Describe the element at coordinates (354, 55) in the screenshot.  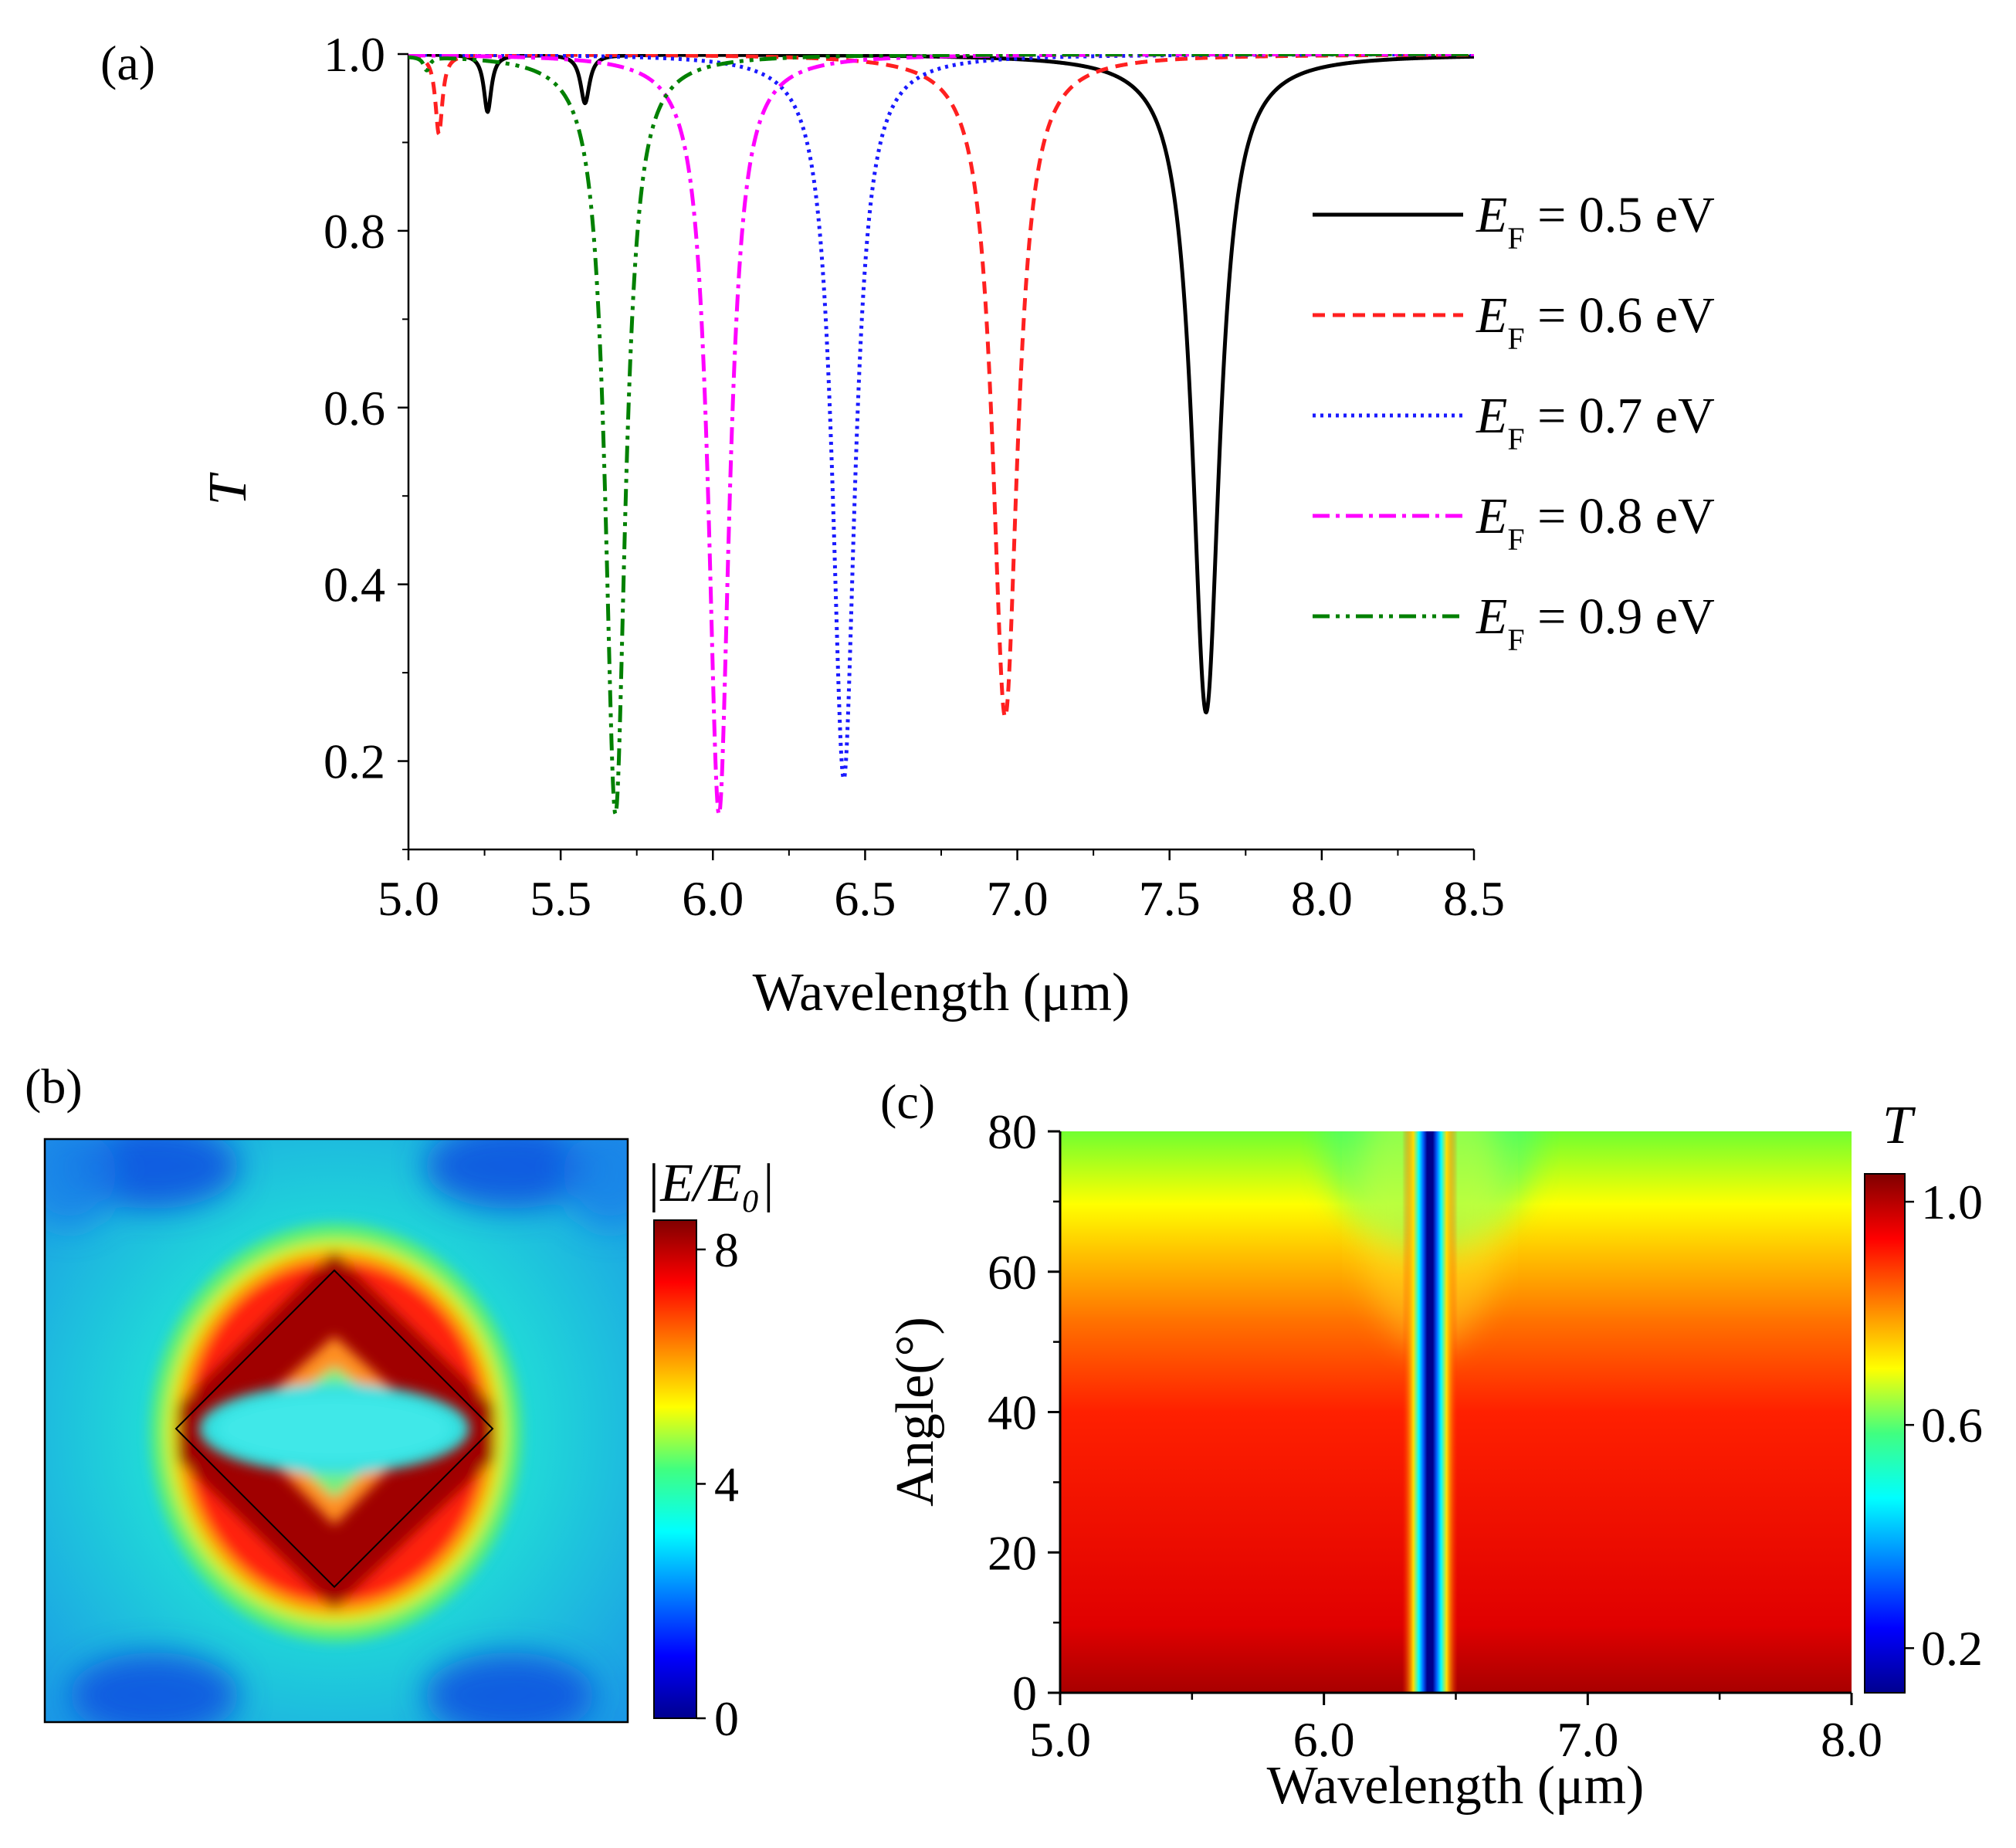
I see `panel-a-y-tick-label: 1.0` at that location.